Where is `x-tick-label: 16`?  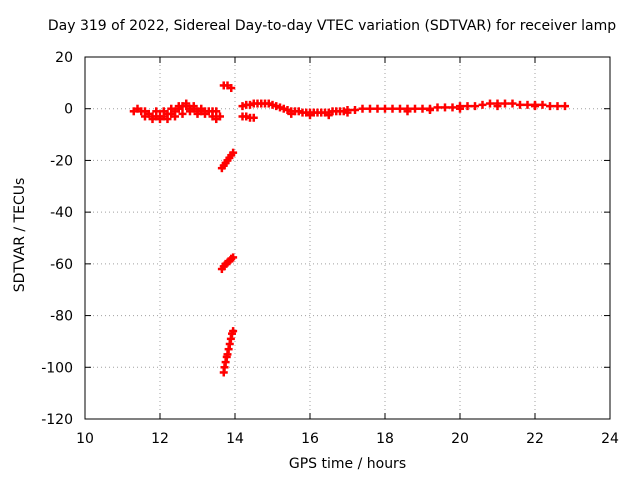
x-tick-label: 16 is located at coordinates (310, 439).